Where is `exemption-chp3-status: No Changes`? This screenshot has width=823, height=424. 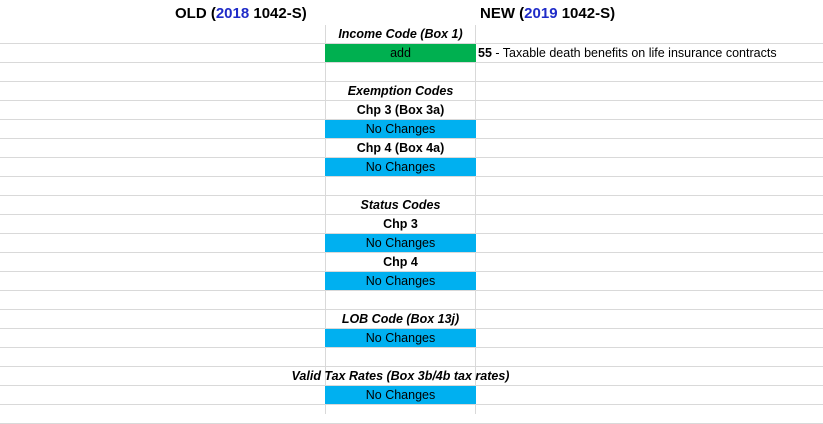
exemption-chp3-status: No Changes is located at coordinates (400, 129).